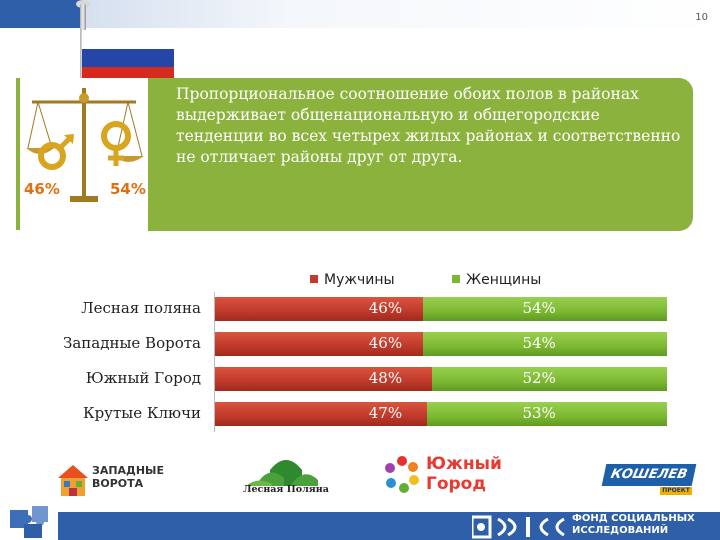  Describe the element at coordinates (539, 378) in the screenshot. I see `bar-data-label: 52%` at that location.